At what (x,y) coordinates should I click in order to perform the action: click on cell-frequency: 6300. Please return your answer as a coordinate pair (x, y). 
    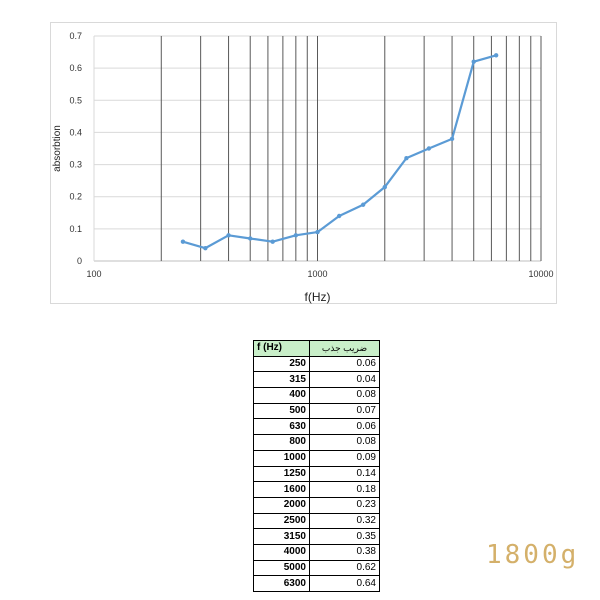
    Looking at the image, I should click on (281, 583).